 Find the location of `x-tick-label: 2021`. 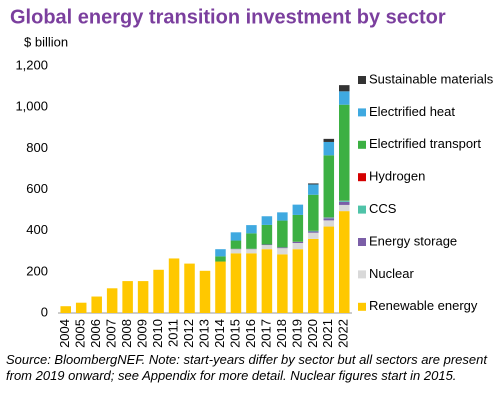

x-tick-label: 2021 is located at coordinates (327, 333).